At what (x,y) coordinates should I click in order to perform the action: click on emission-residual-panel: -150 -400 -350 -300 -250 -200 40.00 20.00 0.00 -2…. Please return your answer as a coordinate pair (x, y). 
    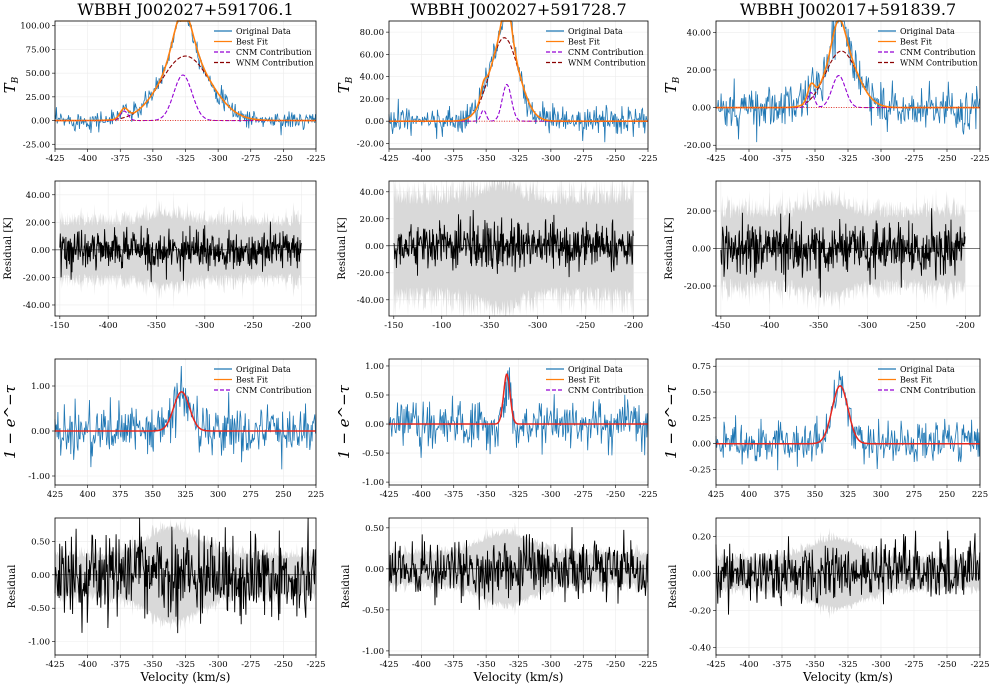
    Looking at the image, I should click on (160, 255).